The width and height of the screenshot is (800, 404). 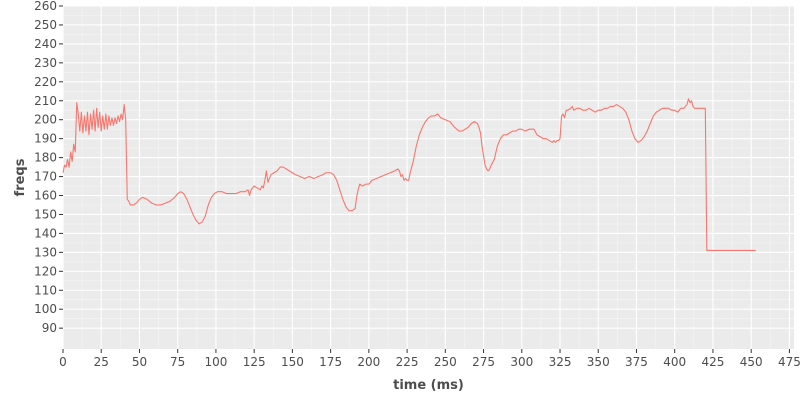 What do you see at coordinates (45, 120) in the screenshot?
I see `y-tick-label: 200` at bounding box center [45, 120].